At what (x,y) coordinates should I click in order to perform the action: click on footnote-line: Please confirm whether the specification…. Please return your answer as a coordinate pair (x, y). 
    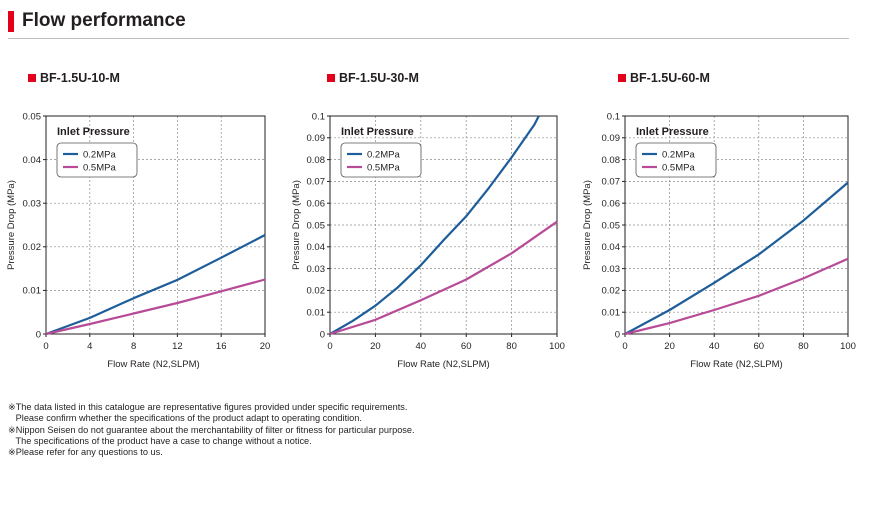
    Looking at the image, I should click on (185, 418).